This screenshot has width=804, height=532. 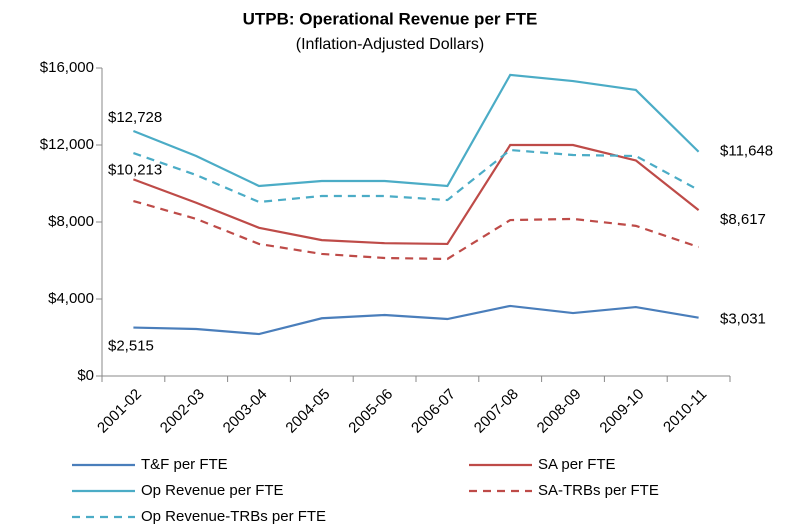 What do you see at coordinates (131, 346) in the screenshot?
I see `data-label: $2,515` at bounding box center [131, 346].